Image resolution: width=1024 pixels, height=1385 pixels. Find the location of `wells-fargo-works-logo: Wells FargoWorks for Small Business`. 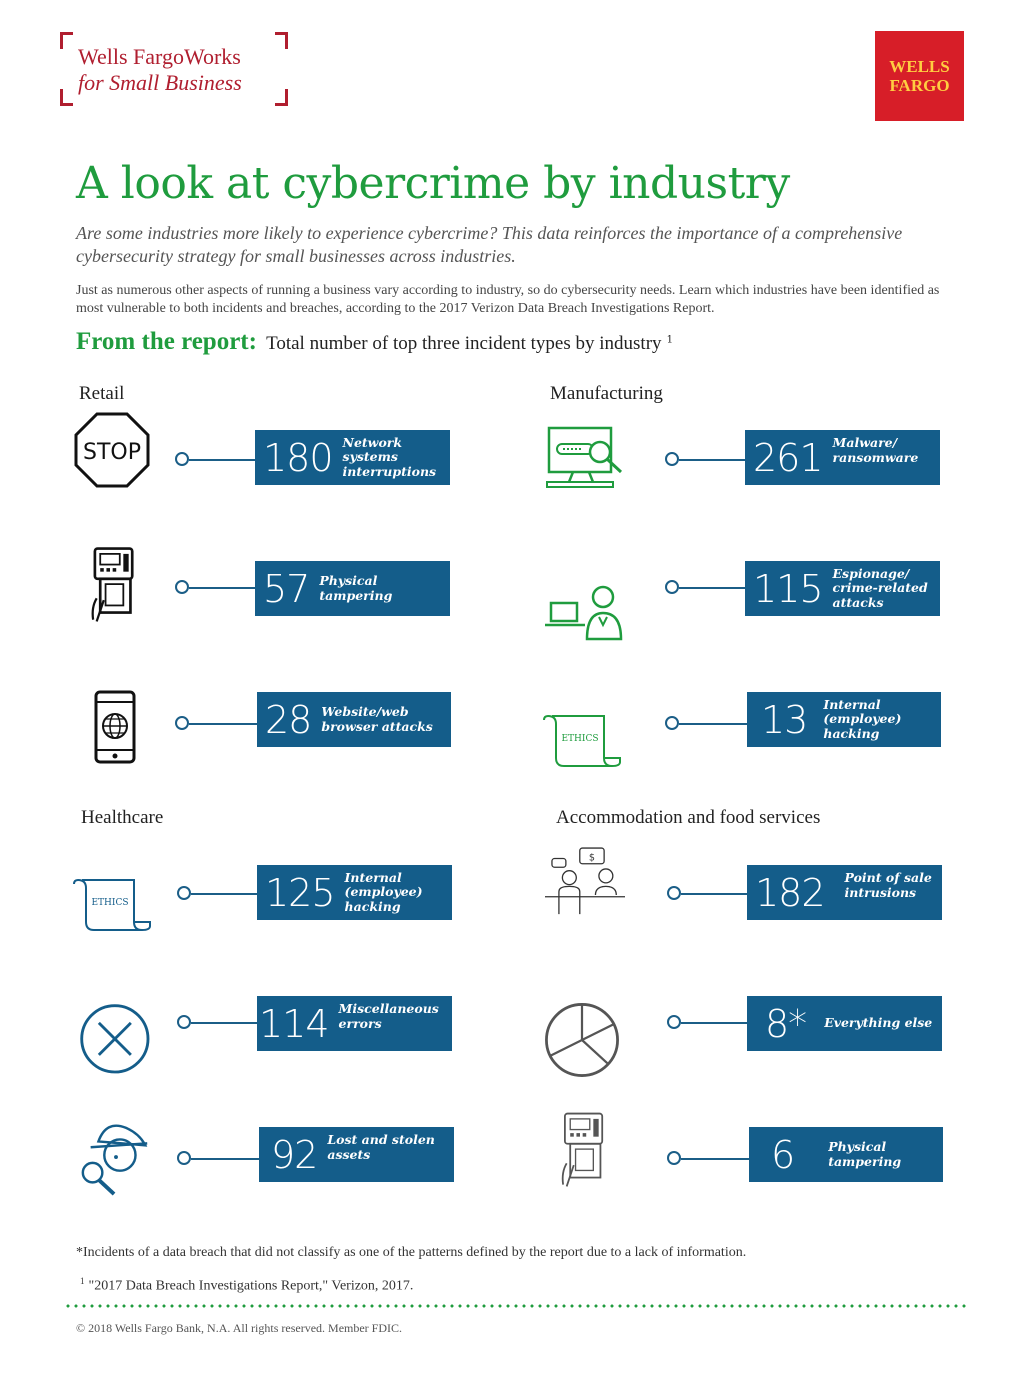

wells-fargo-works-logo: Wells FargoWorks for Small Business is located at coordinates (174, 69).